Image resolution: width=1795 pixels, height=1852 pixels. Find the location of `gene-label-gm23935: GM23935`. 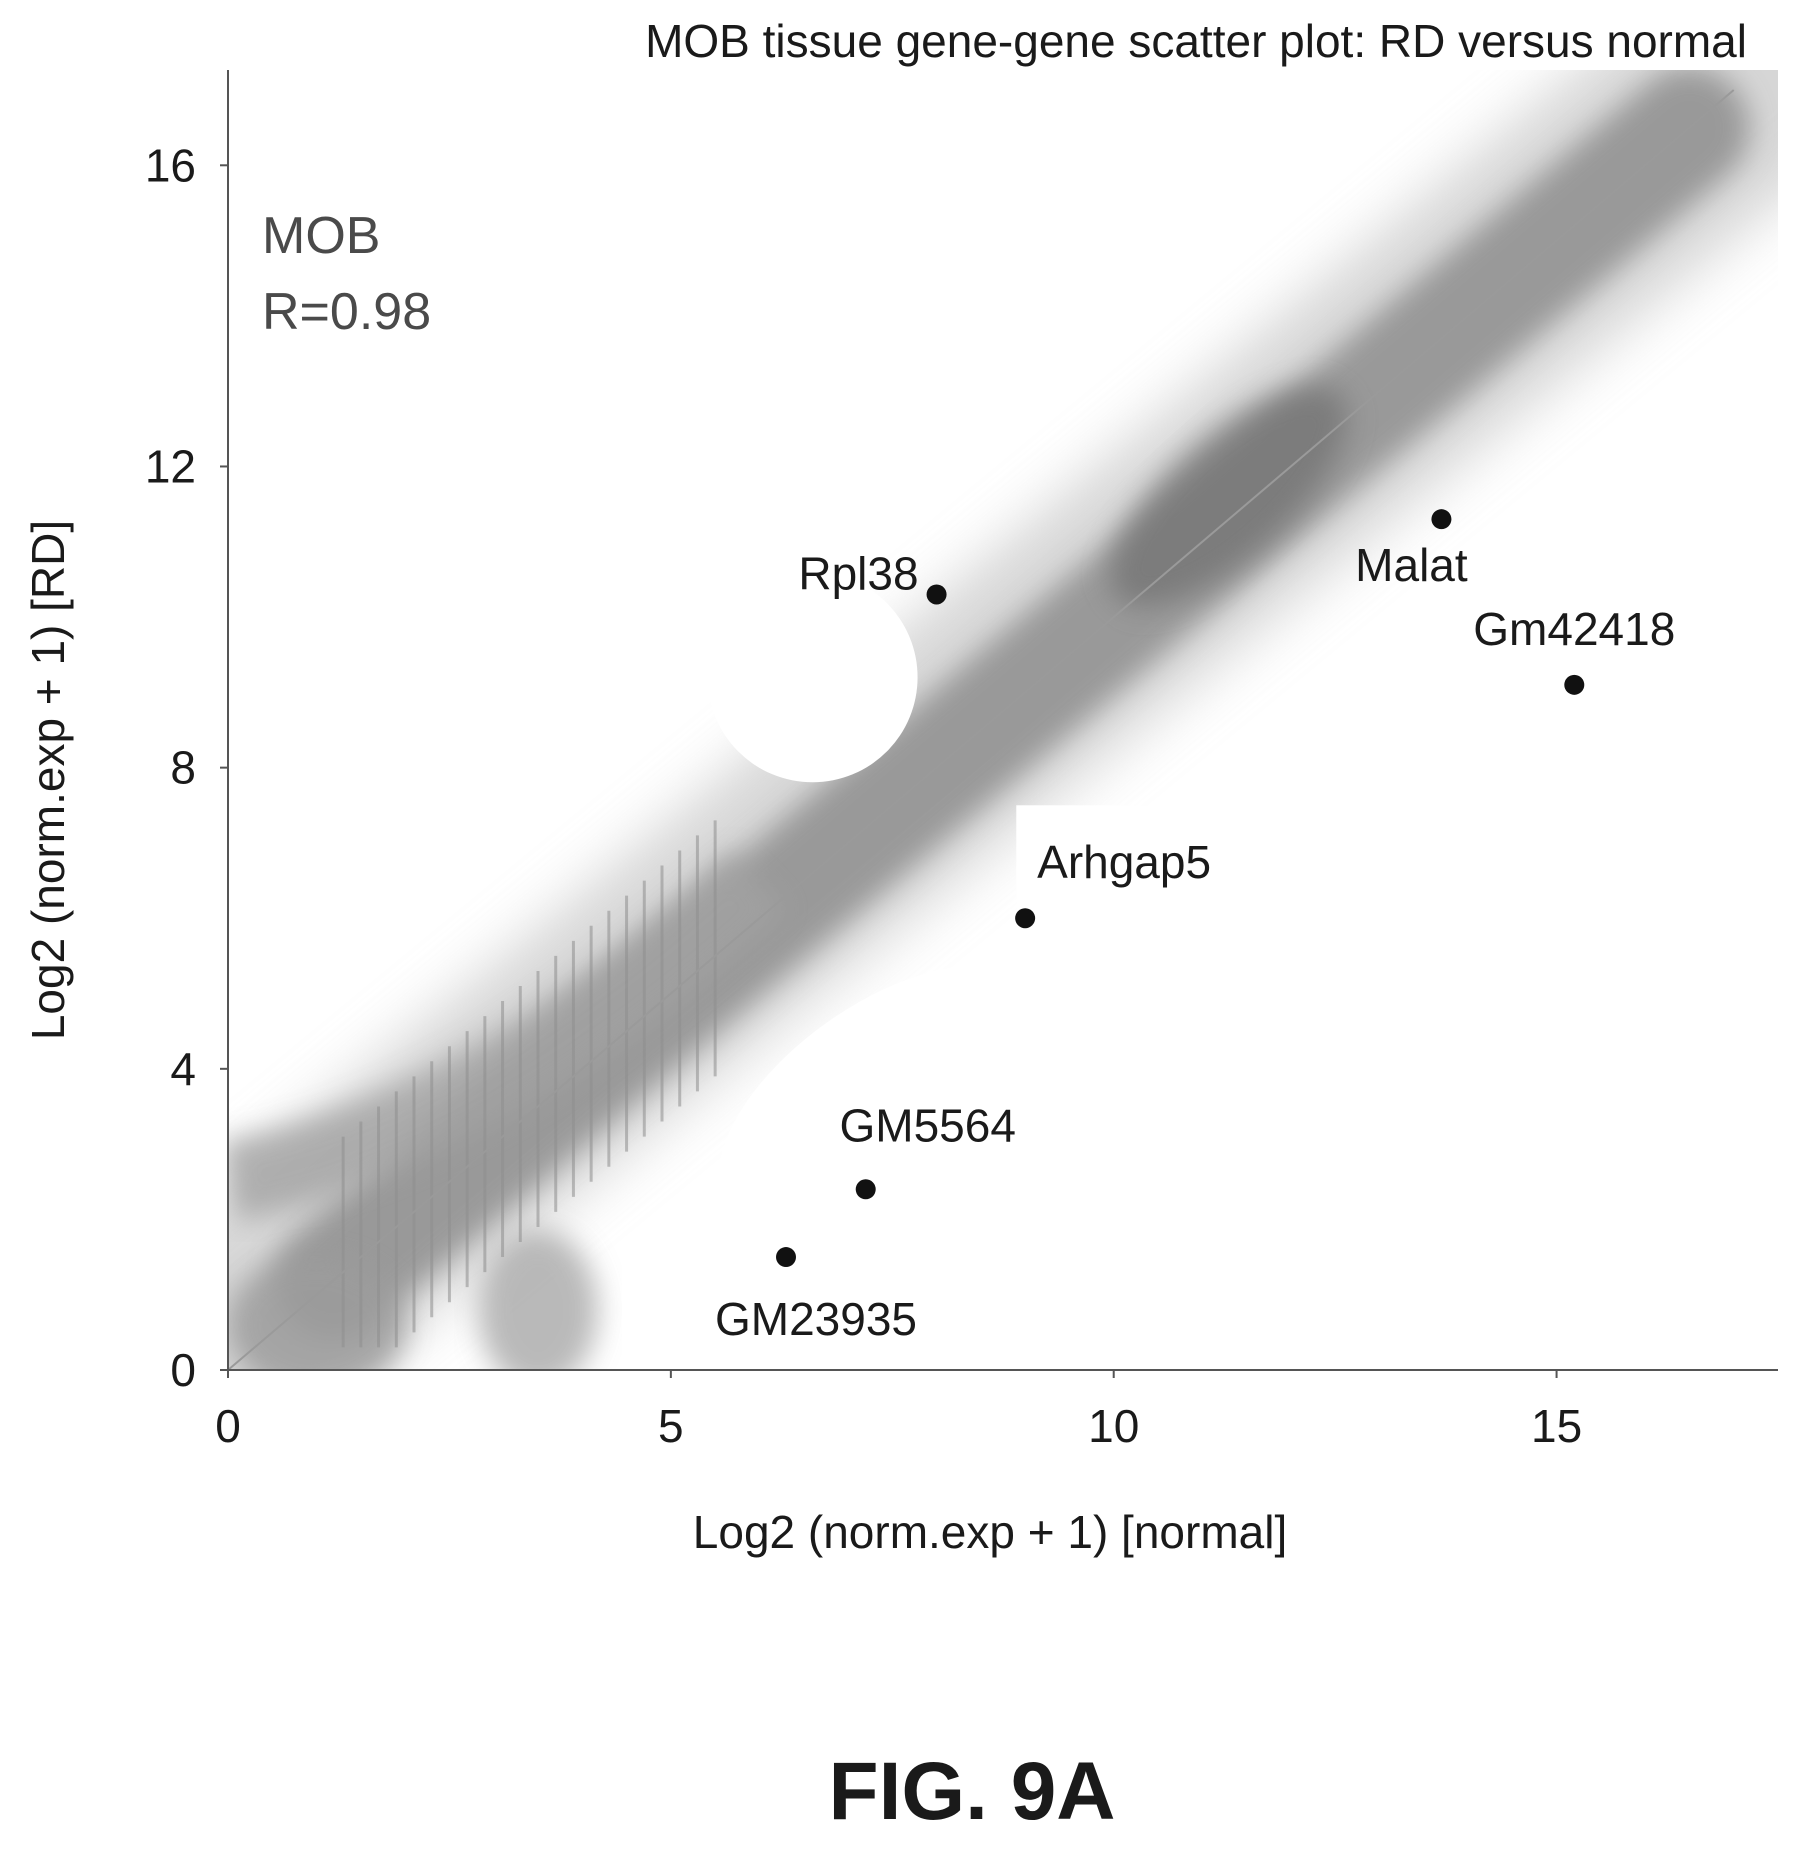

gene-label-gm23935: GM23935 is located at coordinates (816, 1319).